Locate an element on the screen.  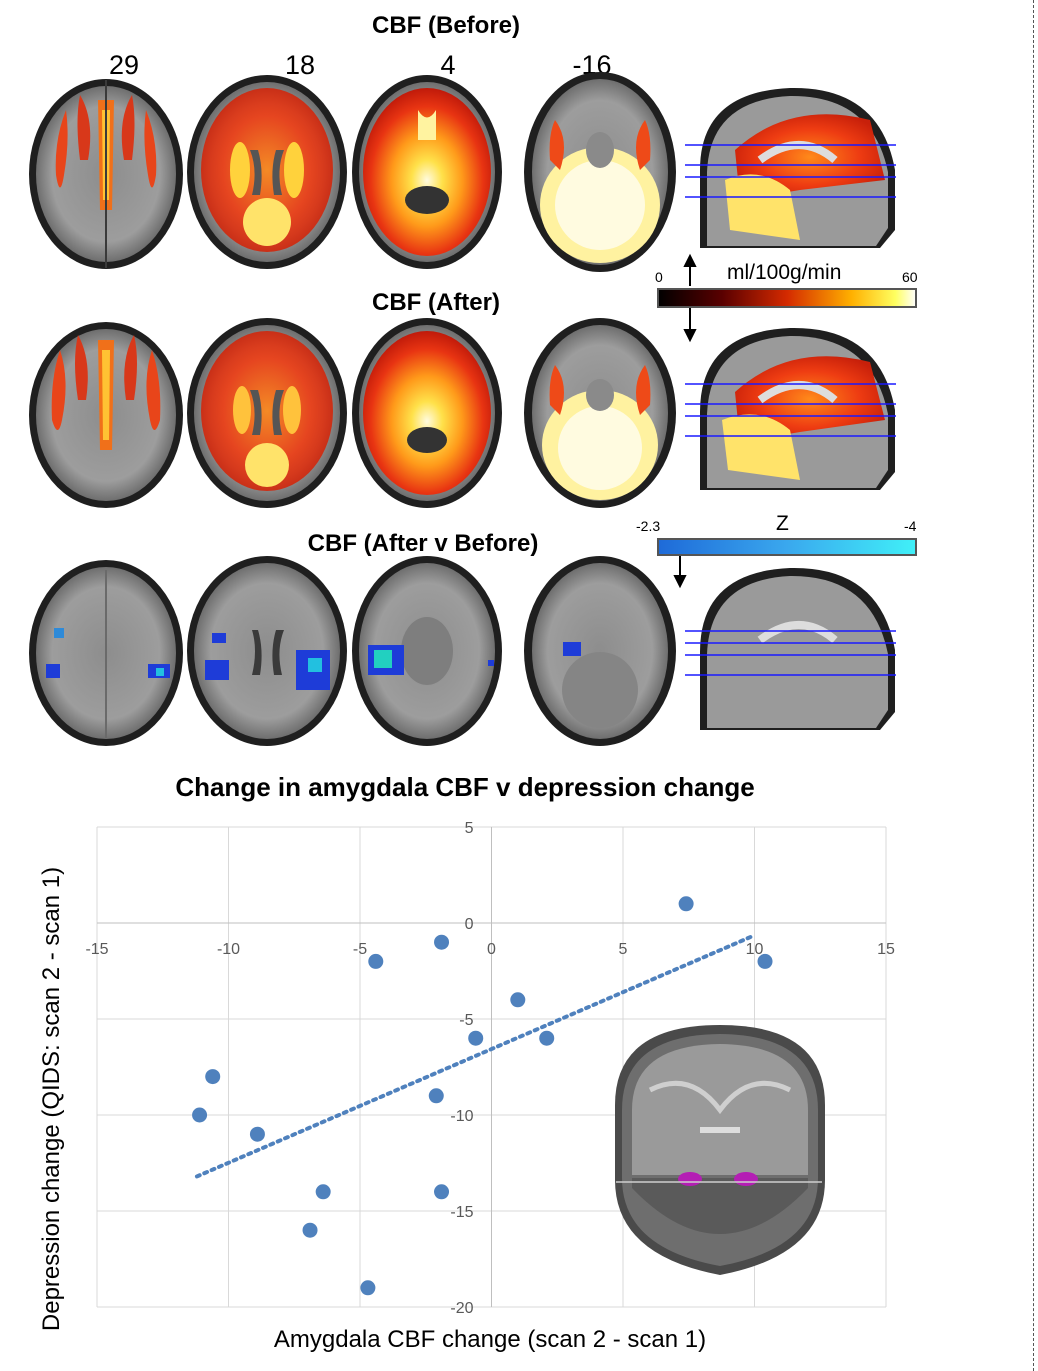
figure-border-dashed is located at coordinates (1033, 685).